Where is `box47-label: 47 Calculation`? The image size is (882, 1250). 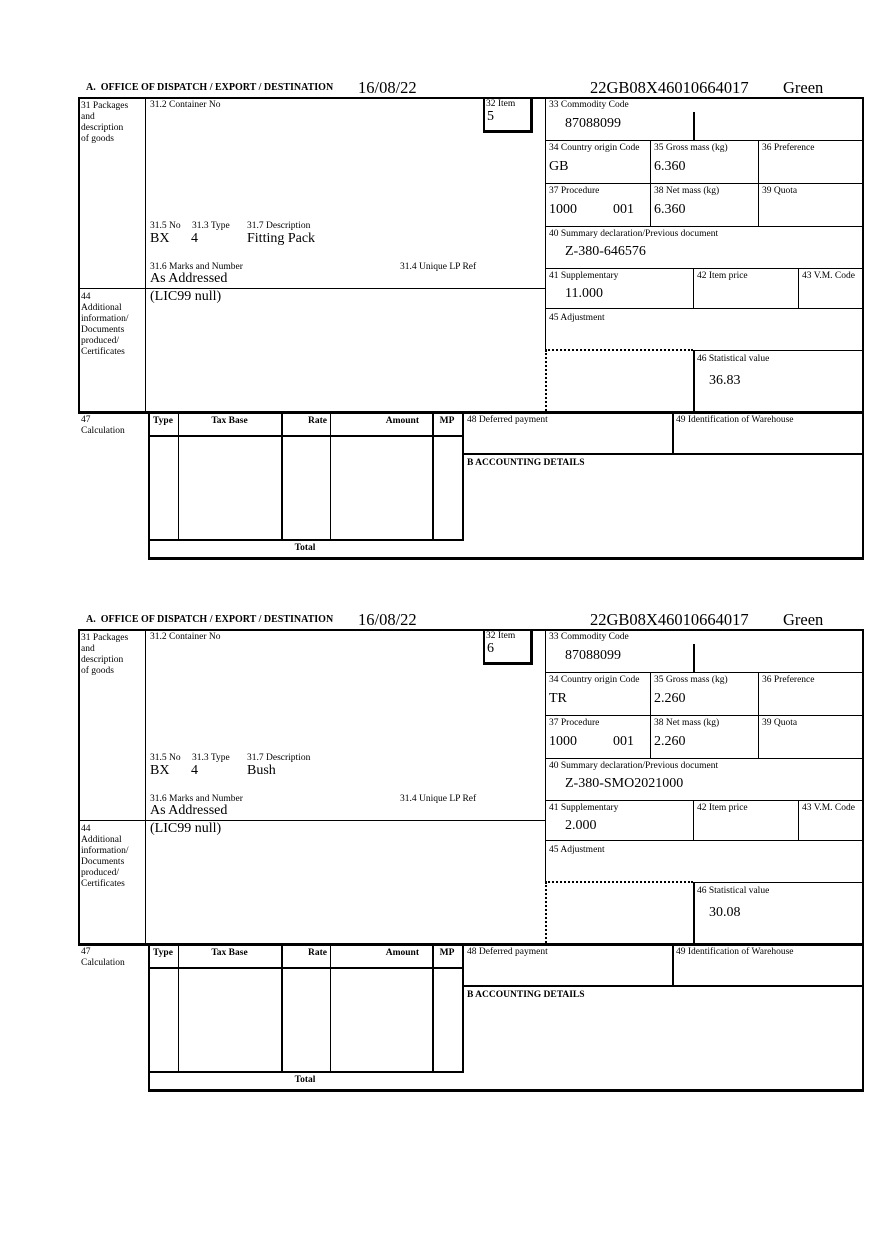
box47-label: 47 Calculation is located at coordinates (103, 425).